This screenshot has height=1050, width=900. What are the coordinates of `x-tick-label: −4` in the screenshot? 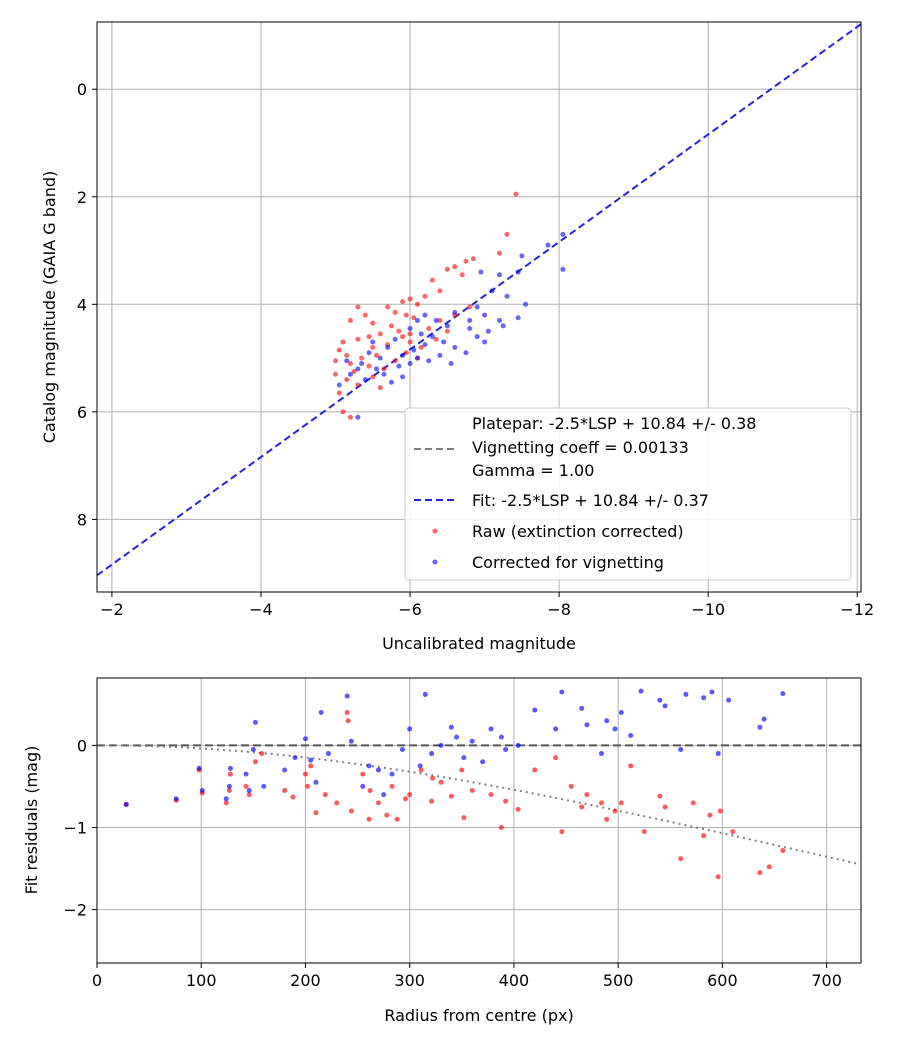 It's located at (261, 609).